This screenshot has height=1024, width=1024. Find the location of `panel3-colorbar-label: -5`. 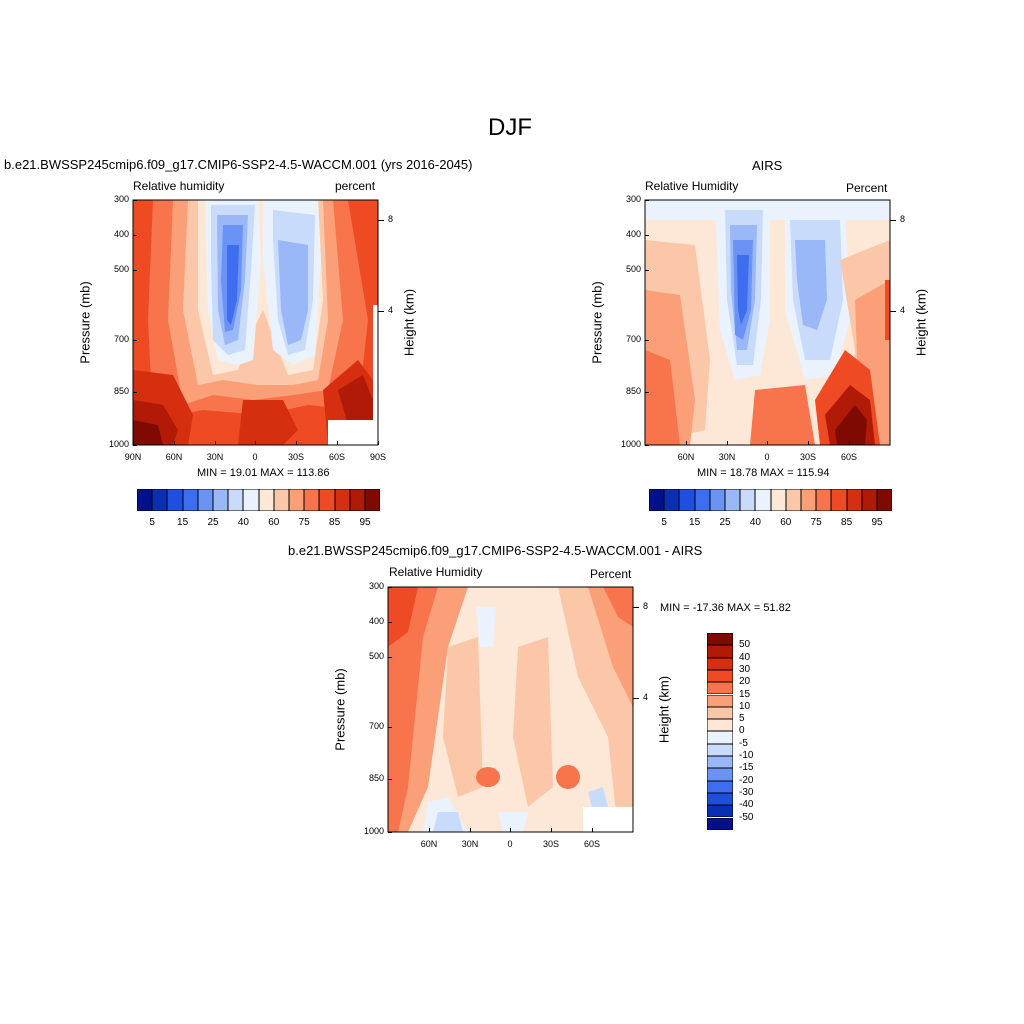

panel3-colorbar-label: -5 is located at coordinates (743, 743).